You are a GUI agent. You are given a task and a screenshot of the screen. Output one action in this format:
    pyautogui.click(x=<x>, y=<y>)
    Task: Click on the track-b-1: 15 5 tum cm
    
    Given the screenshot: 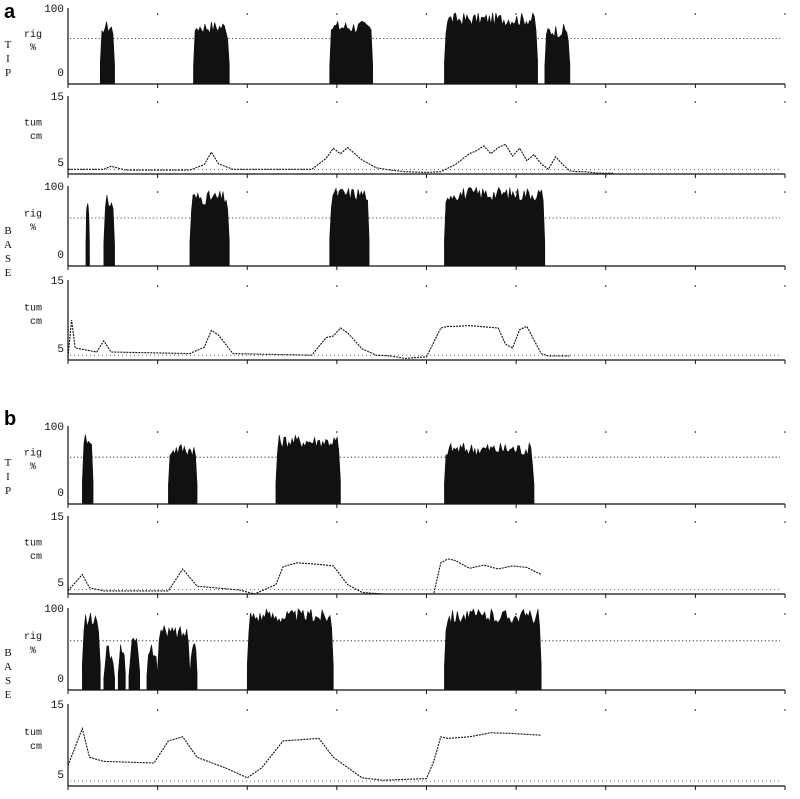 What is the action you would take?
    pyautogui.click(x=405, y=555)
    